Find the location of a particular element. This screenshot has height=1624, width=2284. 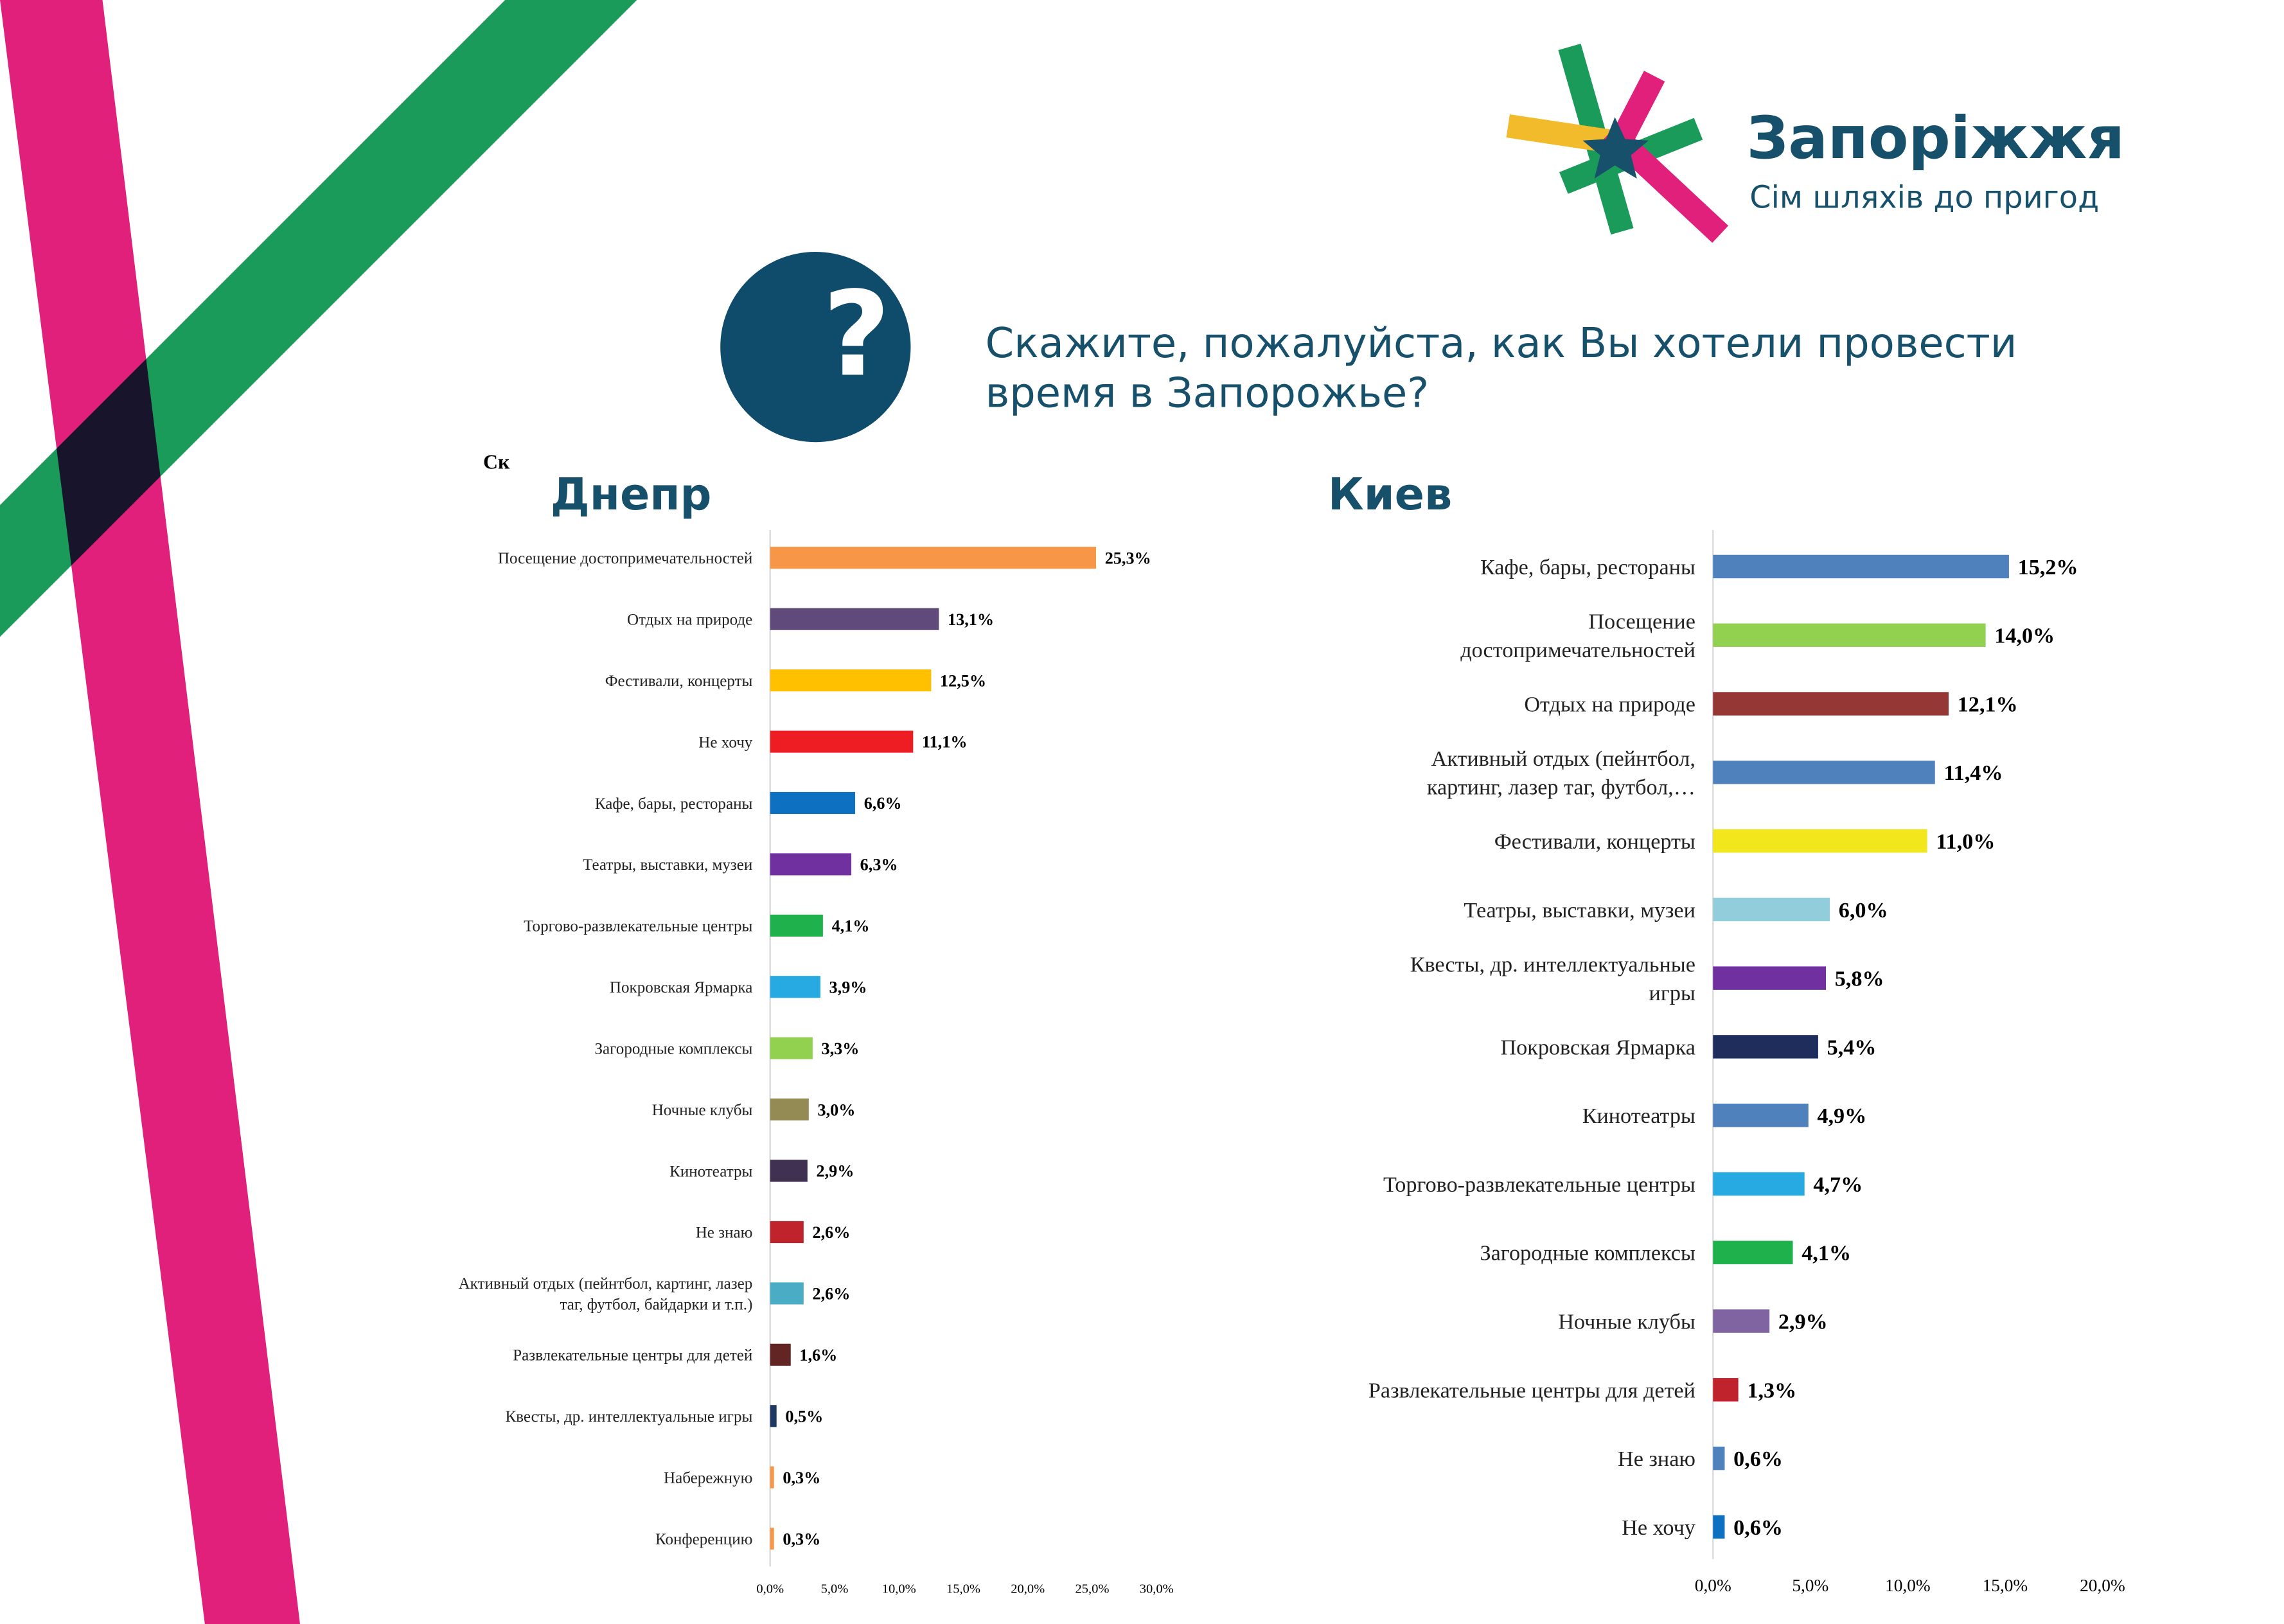

x-tick-label: 25,0% is located at coordinates (1093, 1589).